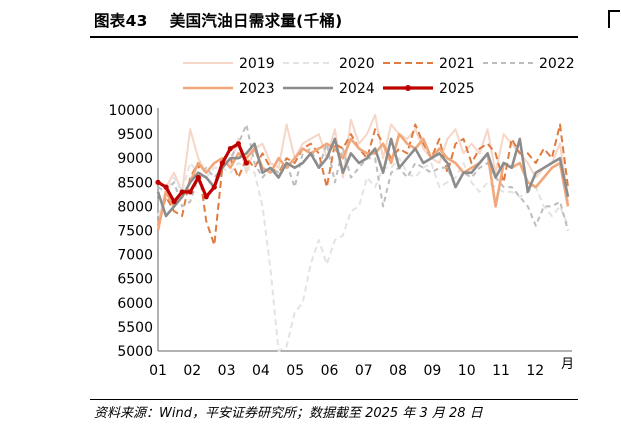 The width and height of the screenshot is (621, 433). I want to click on y-tick-label: 9500, so click(135, 135).